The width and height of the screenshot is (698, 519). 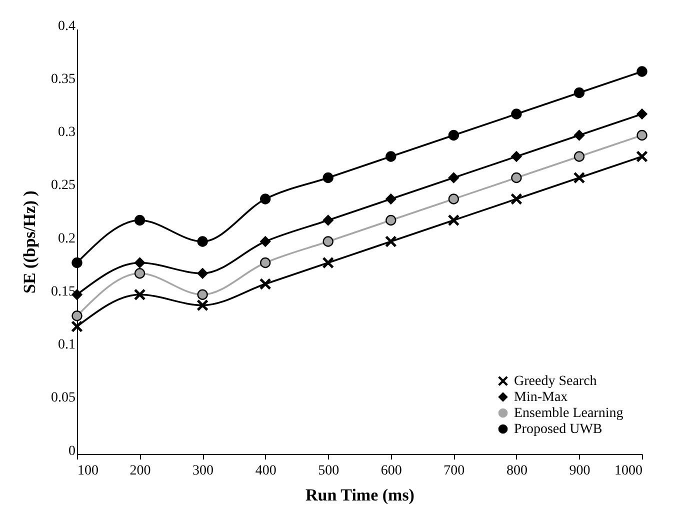 I want to click on x-tick-label: 200, so click(x=140, y=471).